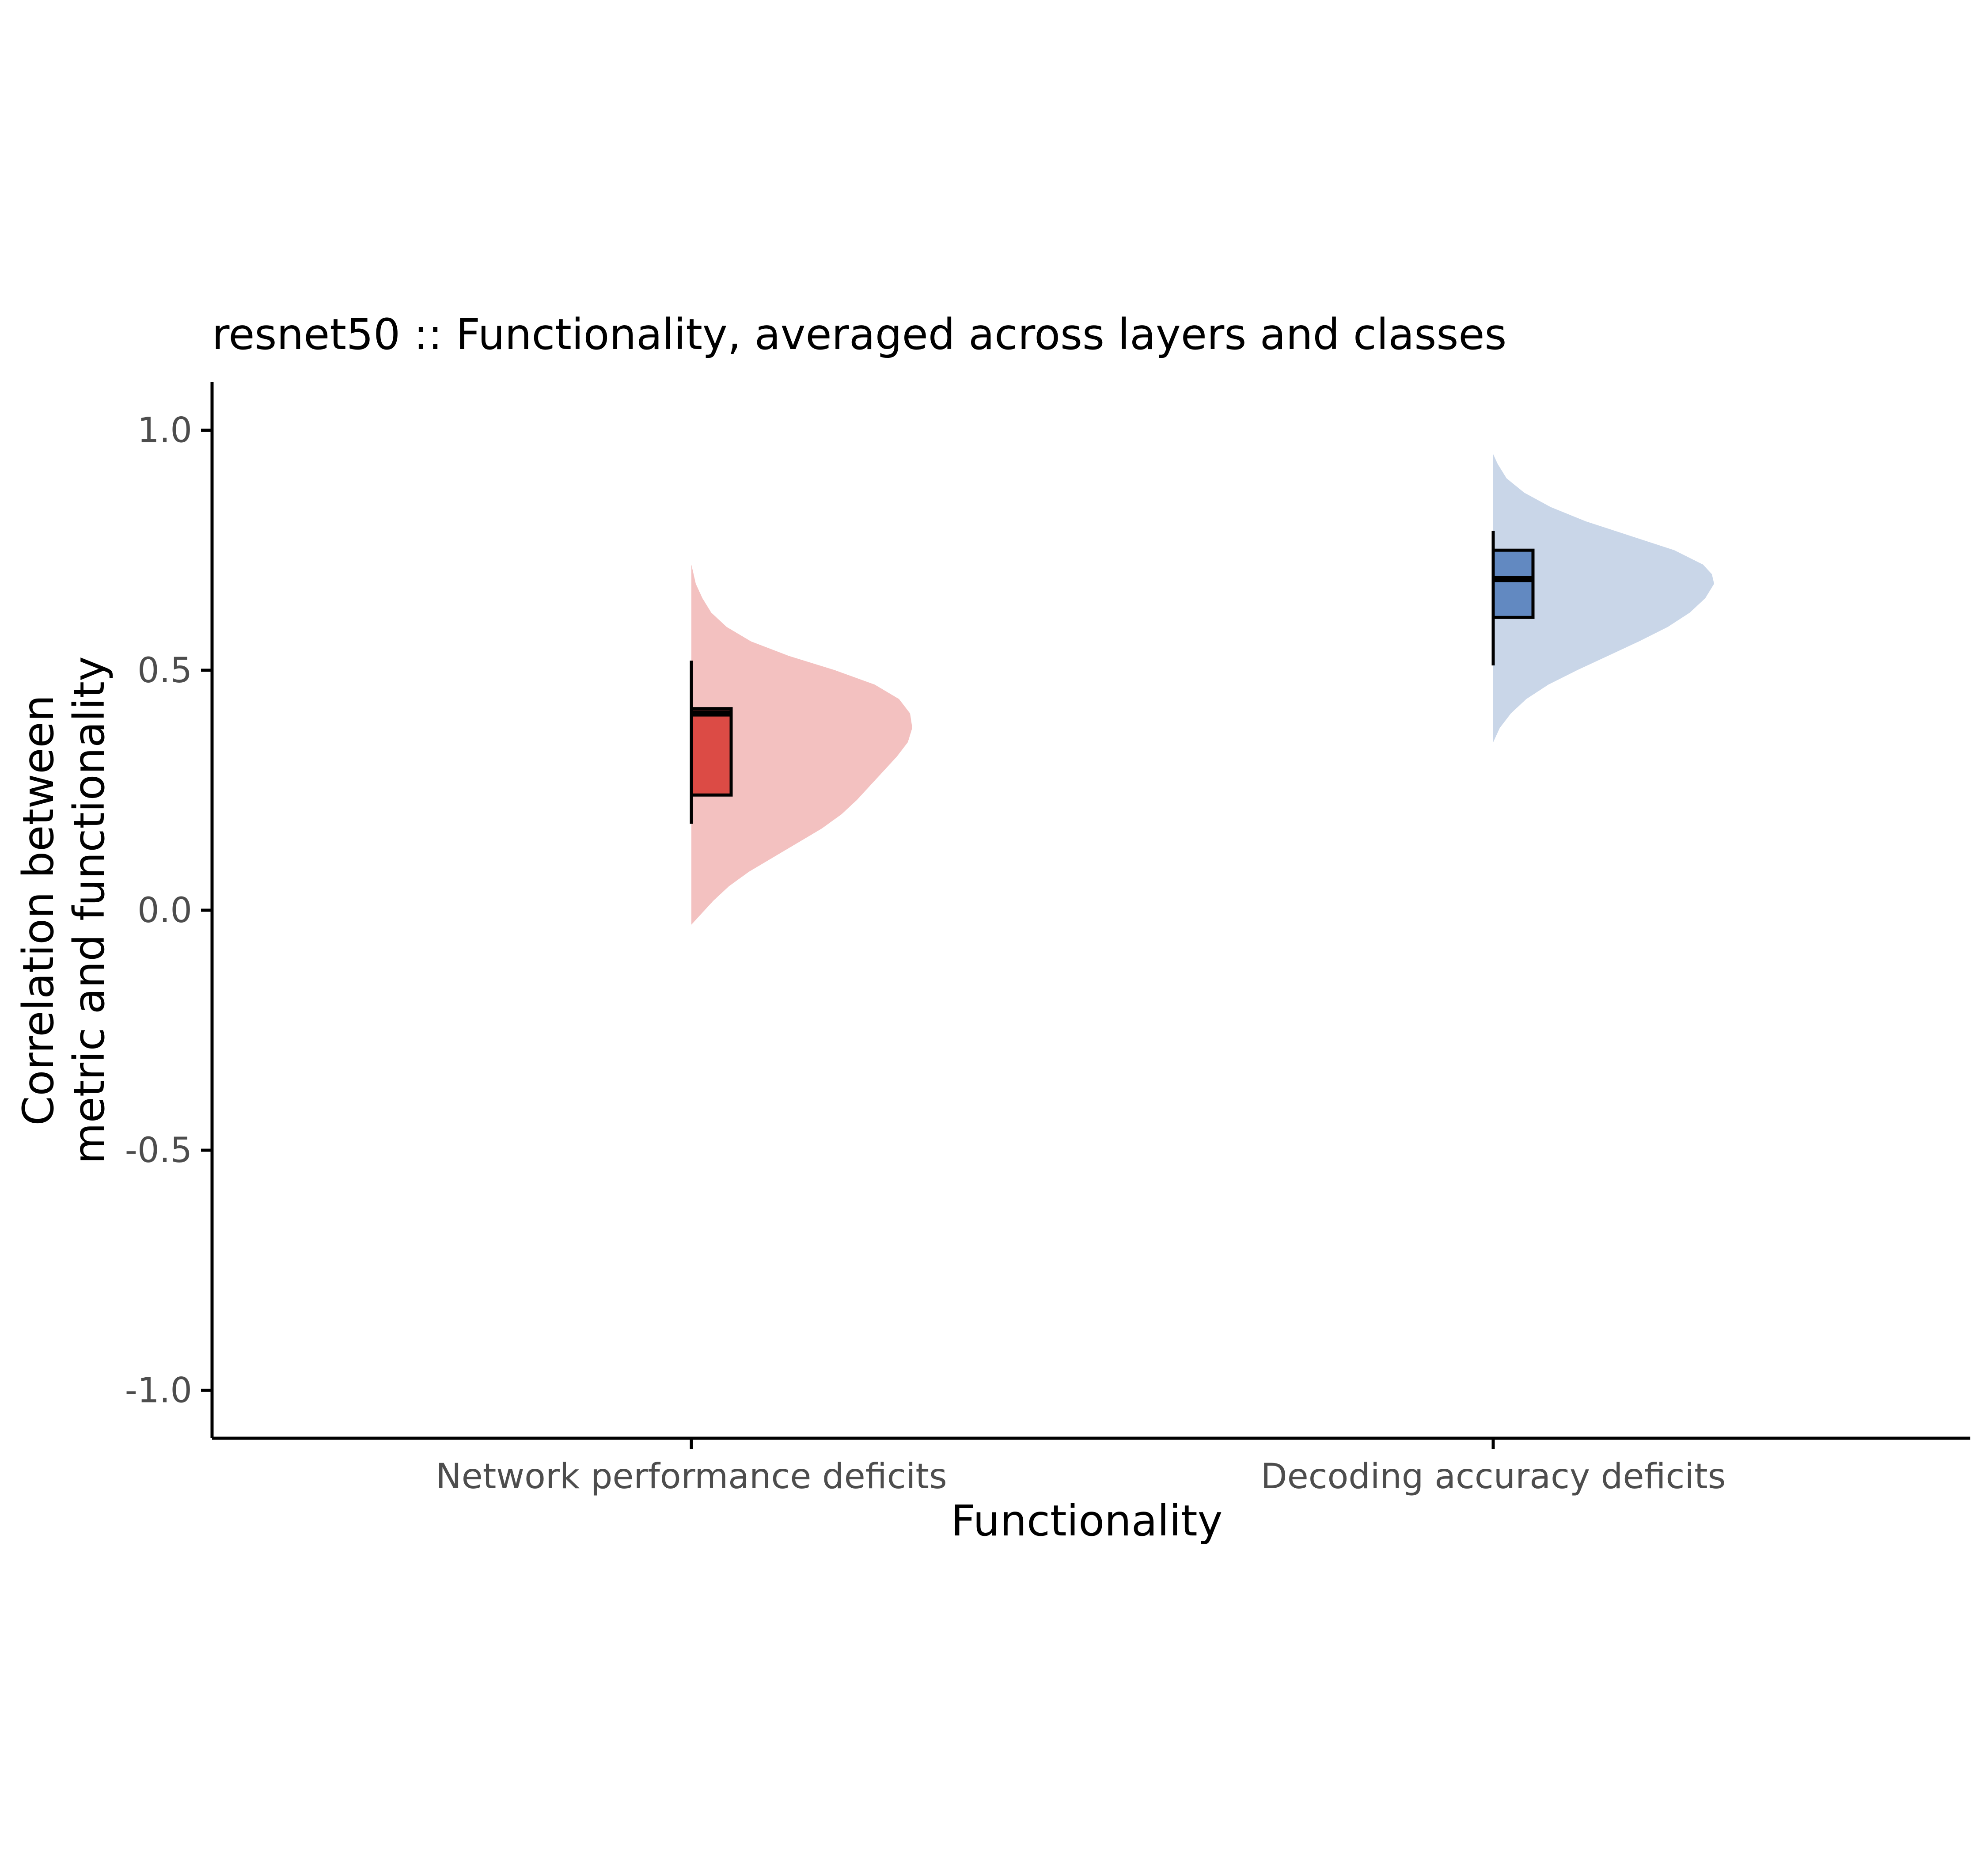 The image size is (1988, 1858). I want to click on y-tick-label: 0.0, so click(164, 911).